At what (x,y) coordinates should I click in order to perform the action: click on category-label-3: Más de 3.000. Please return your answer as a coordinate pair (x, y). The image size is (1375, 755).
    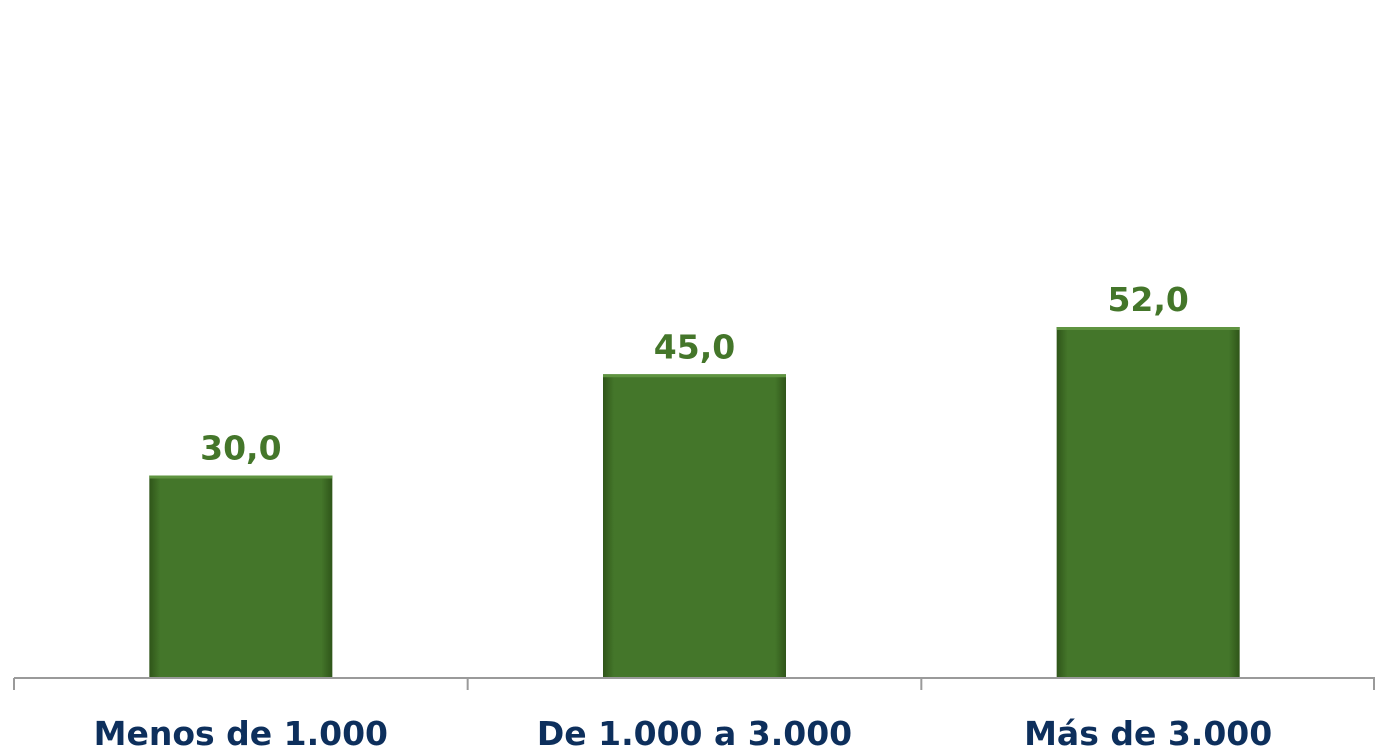
    Looking at the image, I should click on (1148, 732).